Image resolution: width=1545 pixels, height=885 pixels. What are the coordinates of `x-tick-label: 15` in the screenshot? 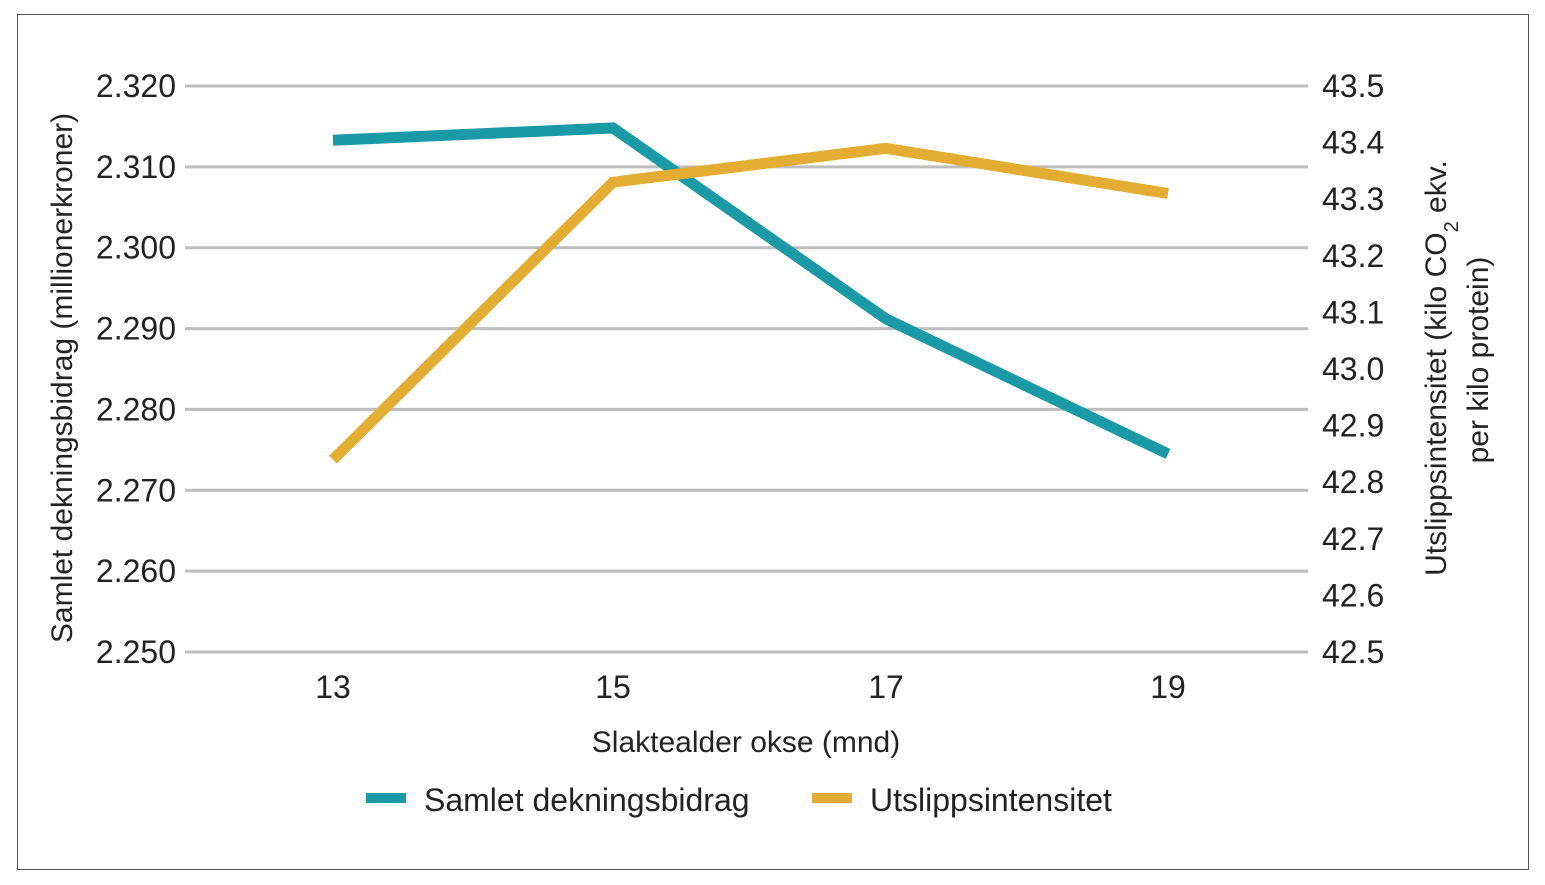 It's located at (613, 687).